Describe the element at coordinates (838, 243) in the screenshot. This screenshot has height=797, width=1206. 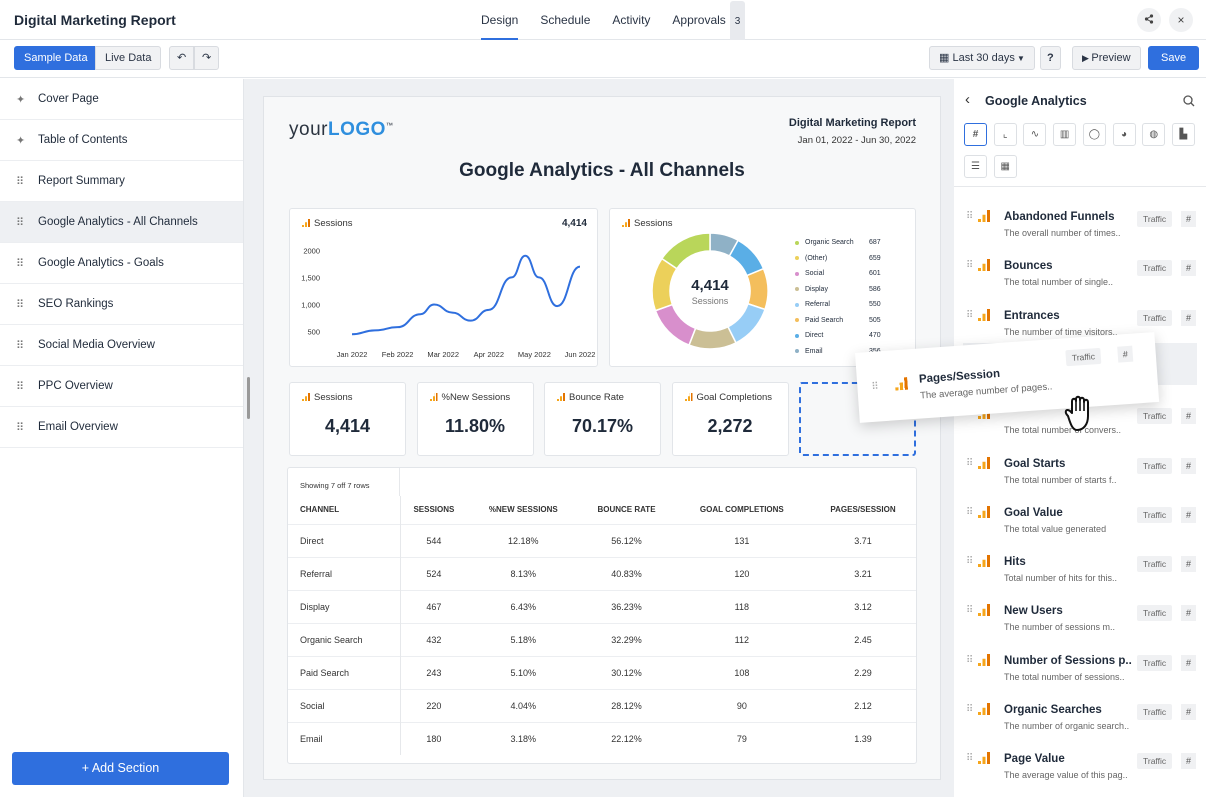
I see `legend-item: Organic Search 687` at that location.